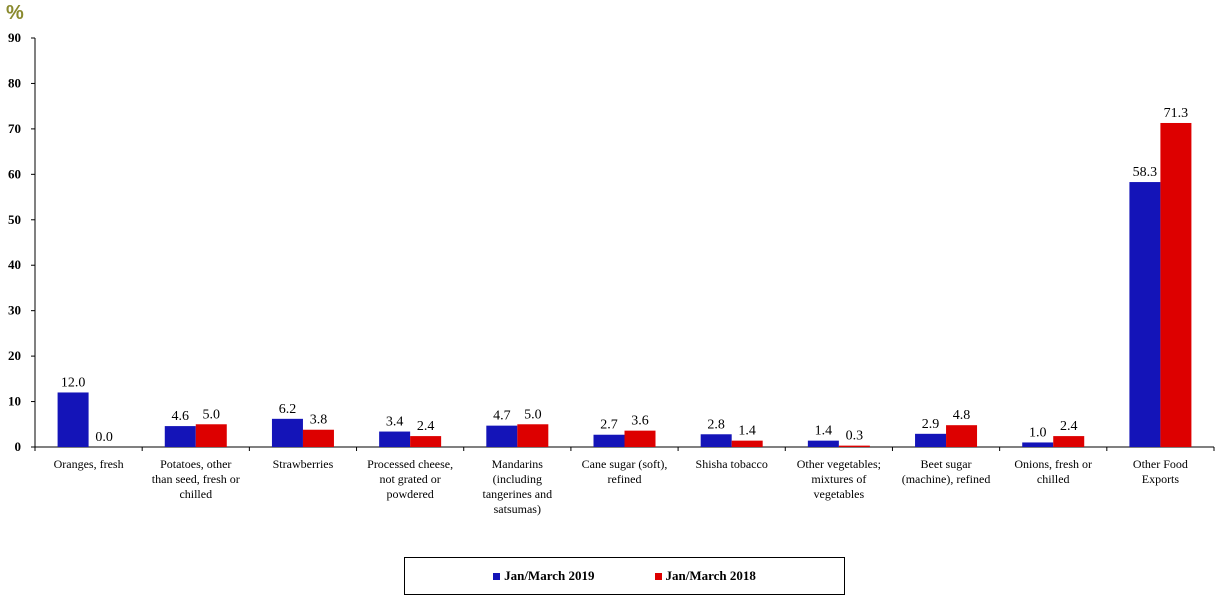  What do you see at coordinates (1038, 432) in the screenshot?
I see `data-label-series-1: 1.0` at bounding box center [1038, 432].